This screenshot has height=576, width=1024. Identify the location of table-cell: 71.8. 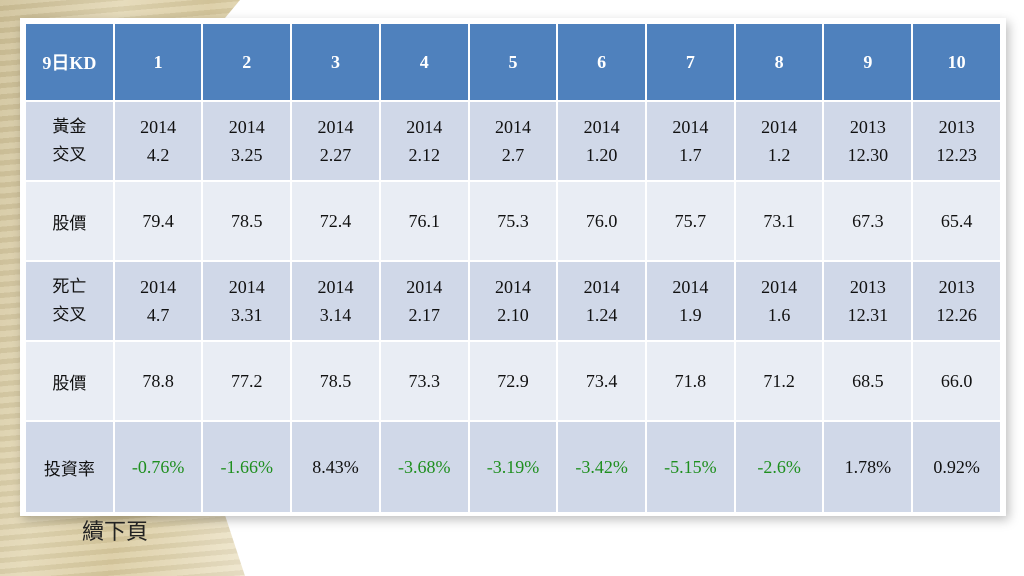
(690, 381).